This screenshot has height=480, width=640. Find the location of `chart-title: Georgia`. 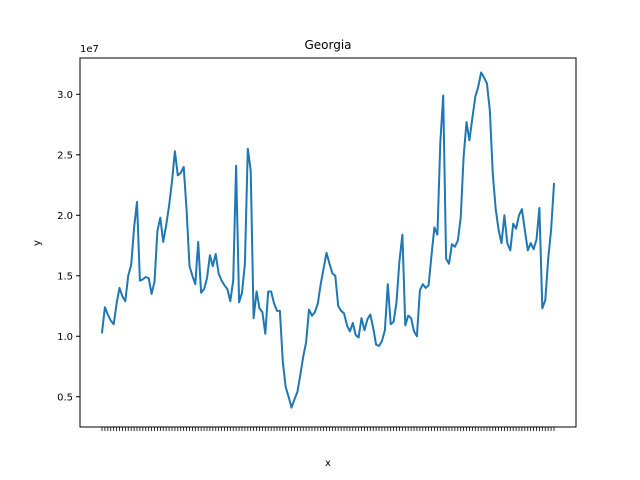

chart-title: Georgia is located at coordinates (327, 45).